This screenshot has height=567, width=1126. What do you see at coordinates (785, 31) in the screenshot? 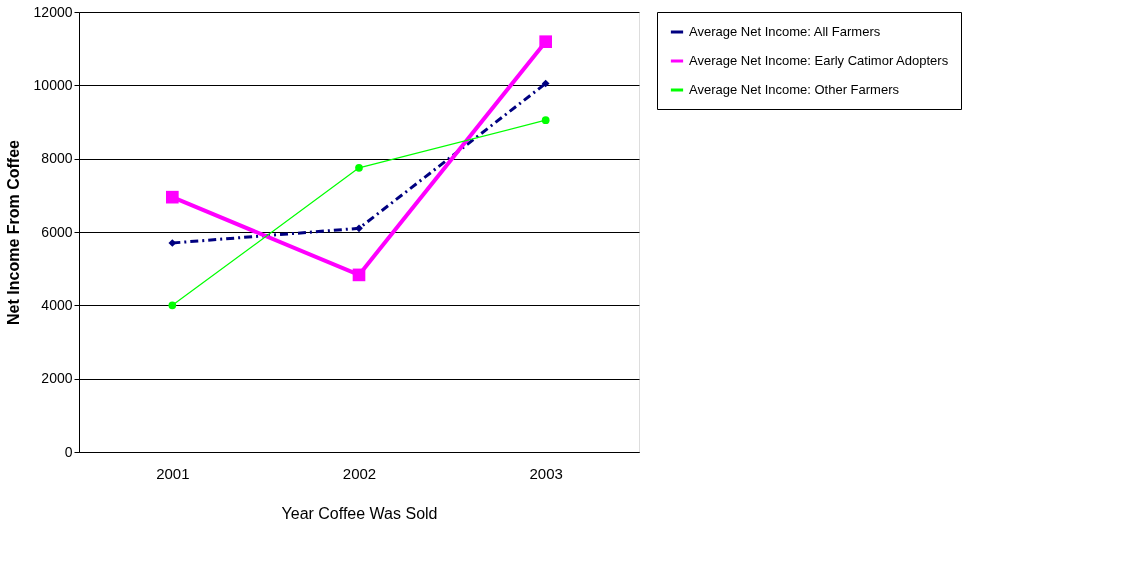
I see `legend-label: Average Net Income: All Farmers` at bounding box center [785, 31].